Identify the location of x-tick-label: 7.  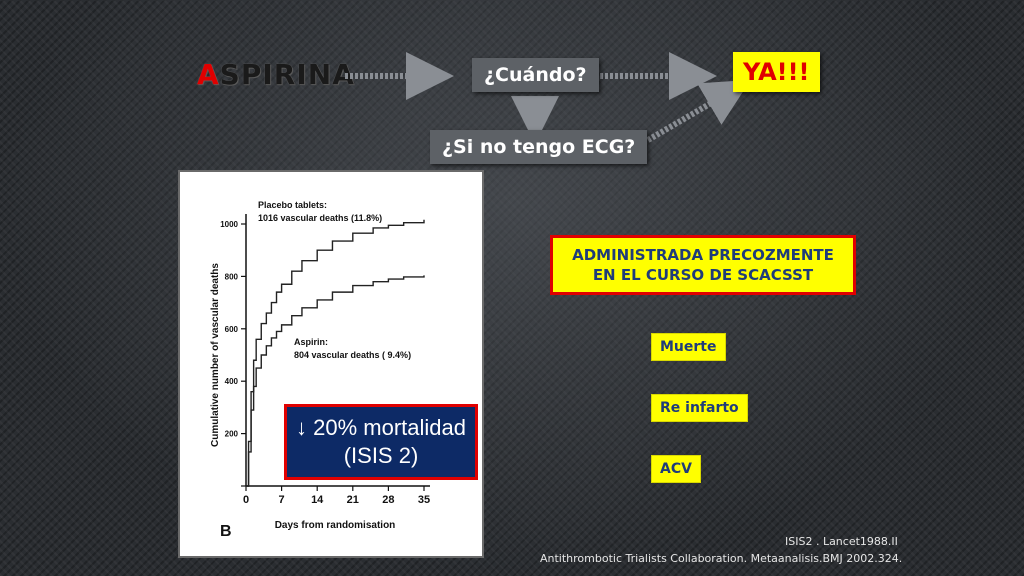
(282, 500).